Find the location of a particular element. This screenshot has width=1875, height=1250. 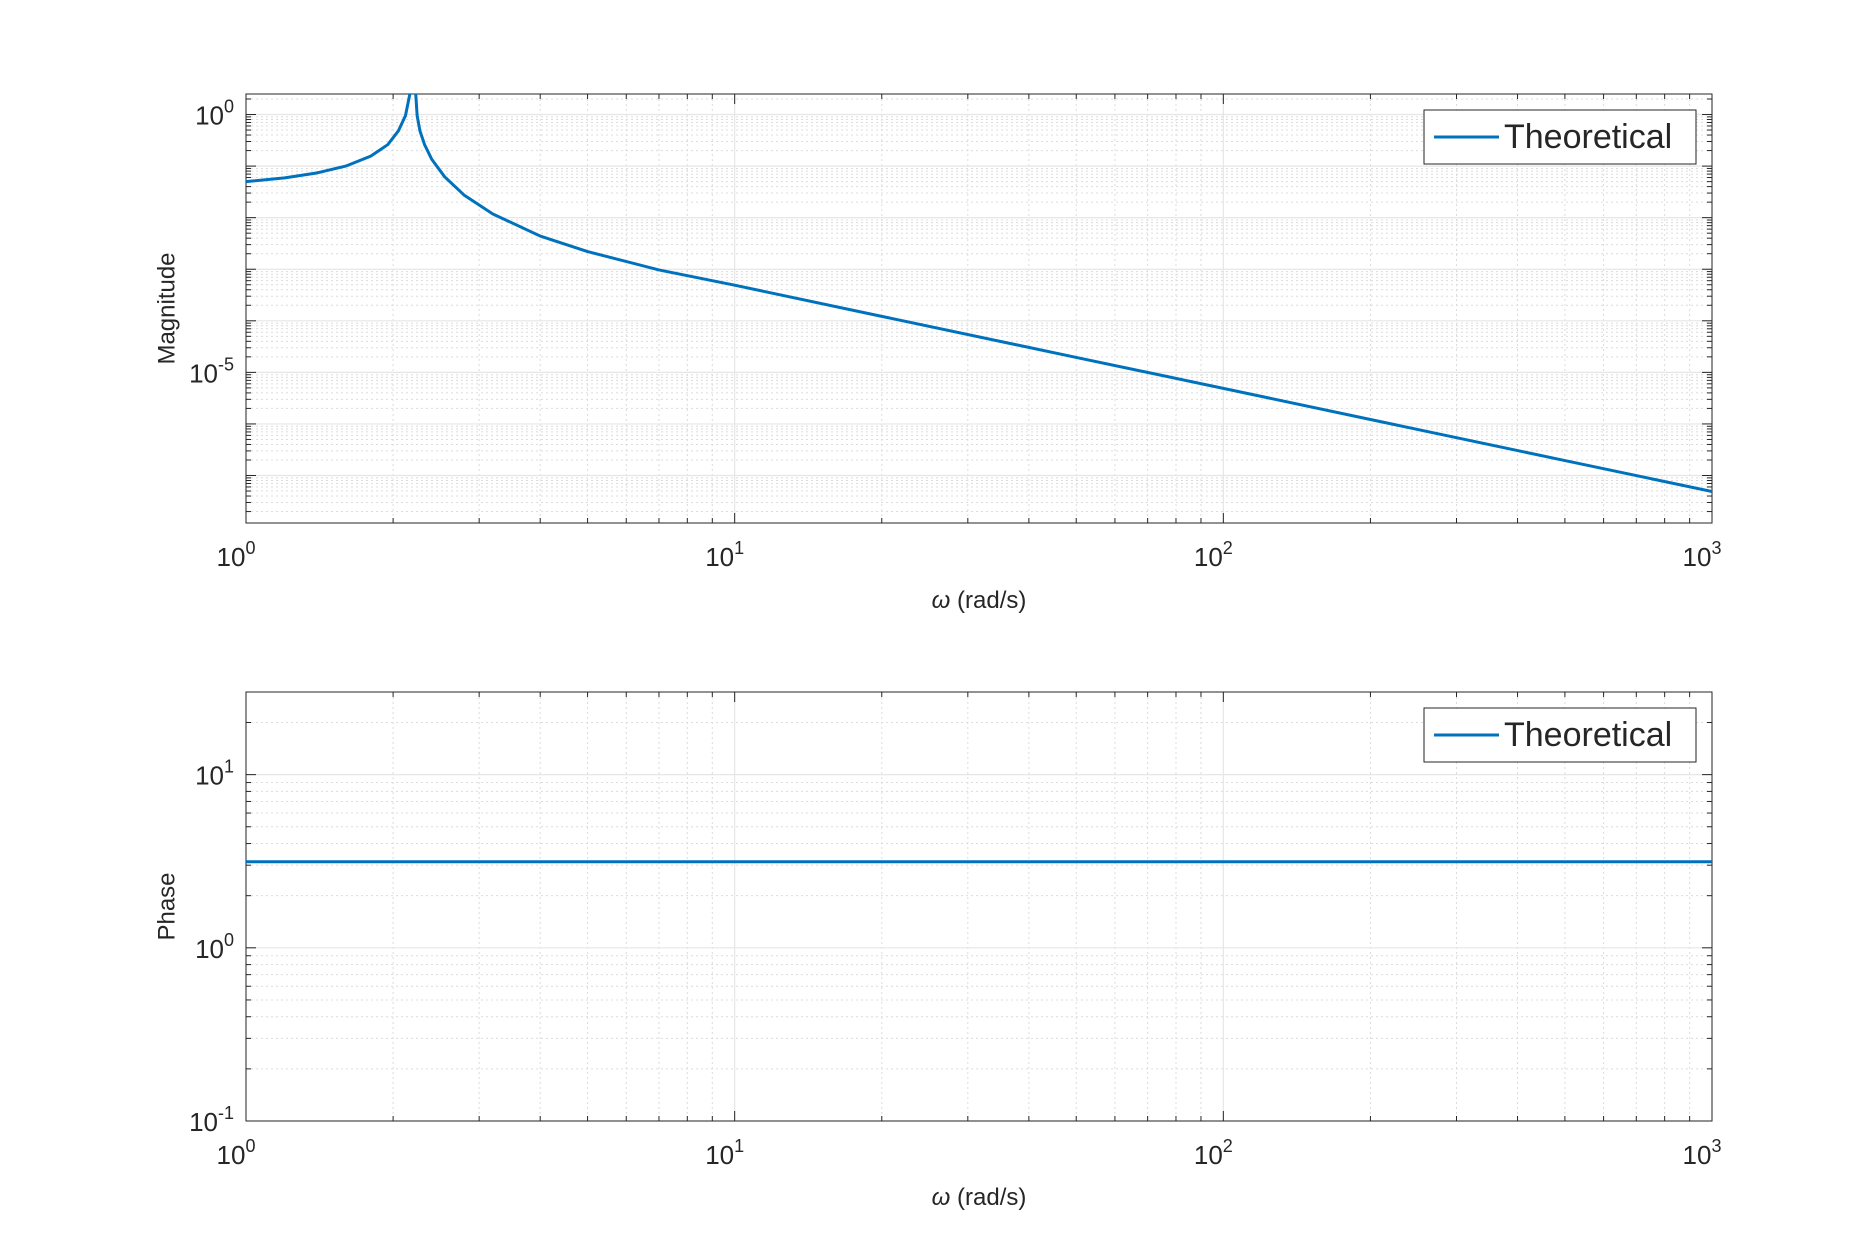

phase-y-axis-label: Phase is located at coordinates (166, 906).